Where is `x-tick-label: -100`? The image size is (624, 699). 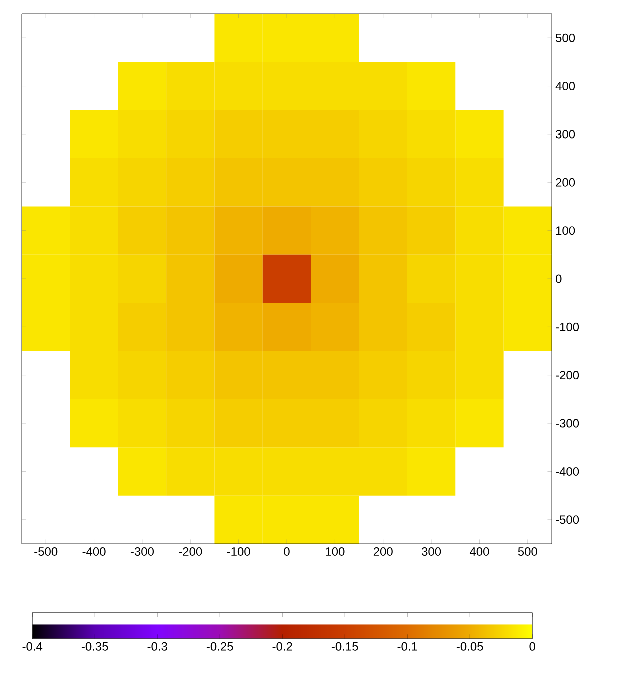
x-tick-label: -100 is located at coordinates (238, 552).